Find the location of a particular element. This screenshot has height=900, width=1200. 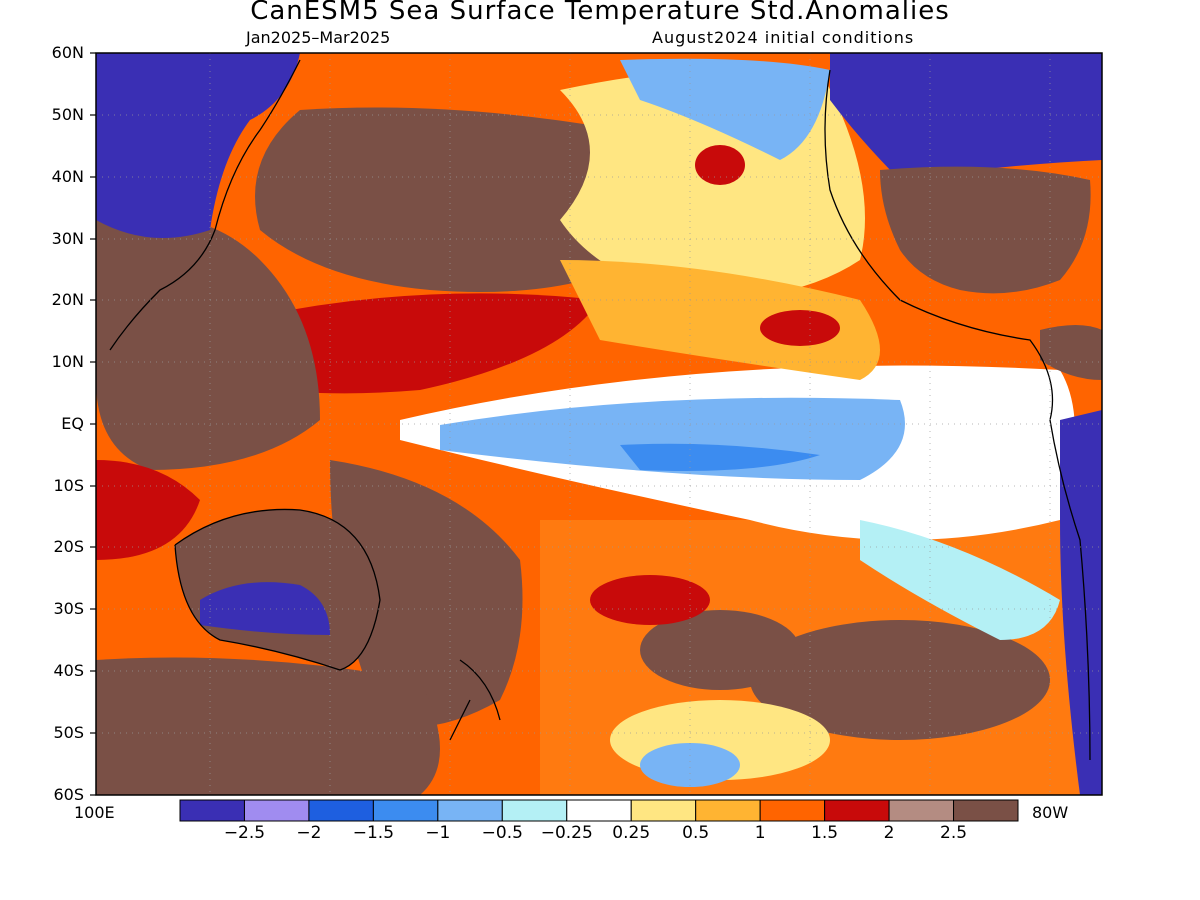

north-pacific-warm is located at coordinates (455, 199).